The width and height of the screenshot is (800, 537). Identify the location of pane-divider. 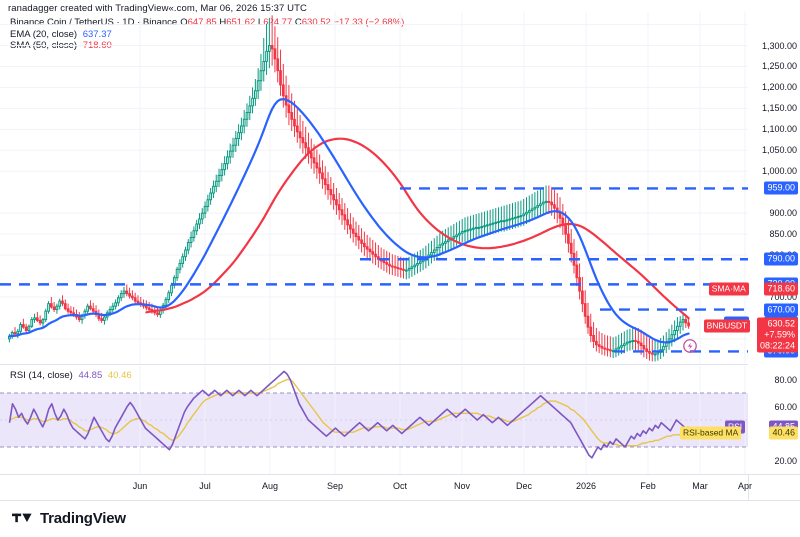
(400, 364).